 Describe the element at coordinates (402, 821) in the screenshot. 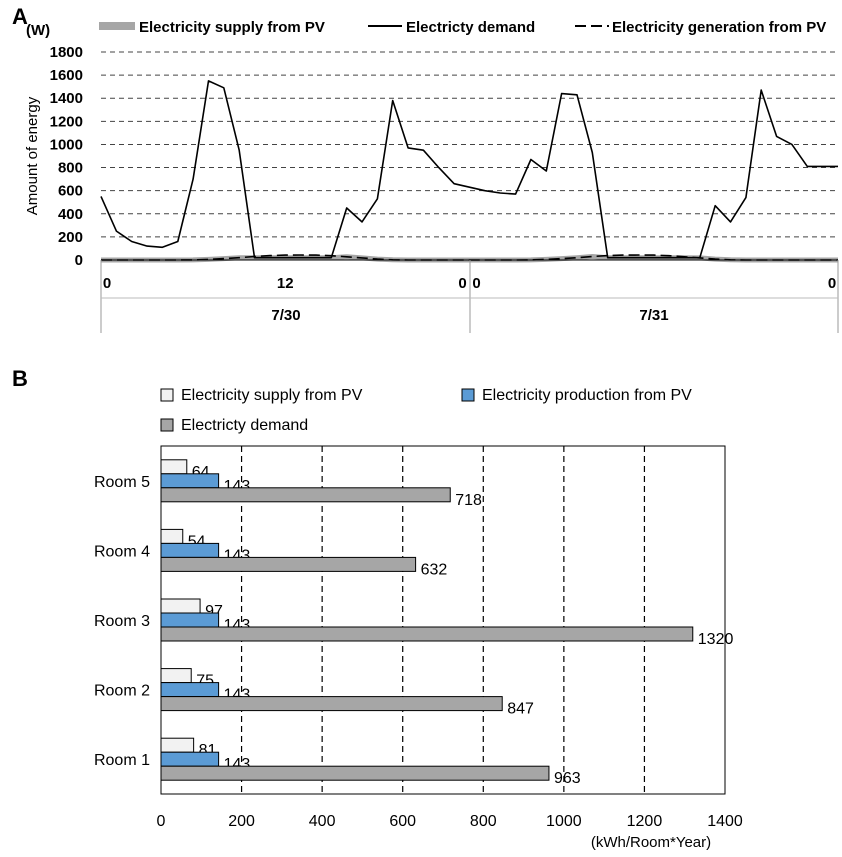

I see `panel-b-x-tick-label: 600` at that location.